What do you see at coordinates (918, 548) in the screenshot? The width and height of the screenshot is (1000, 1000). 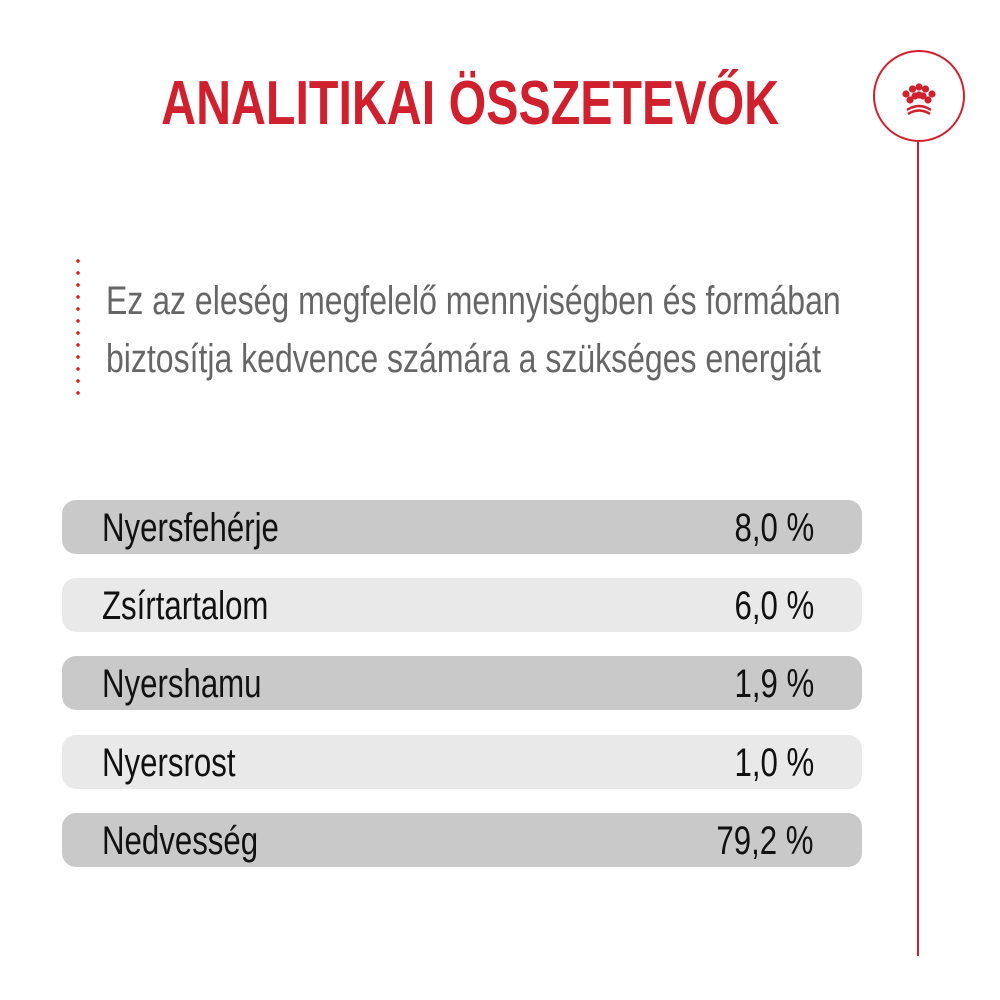 I see `decorative-line` at bounding box center [918, 548].